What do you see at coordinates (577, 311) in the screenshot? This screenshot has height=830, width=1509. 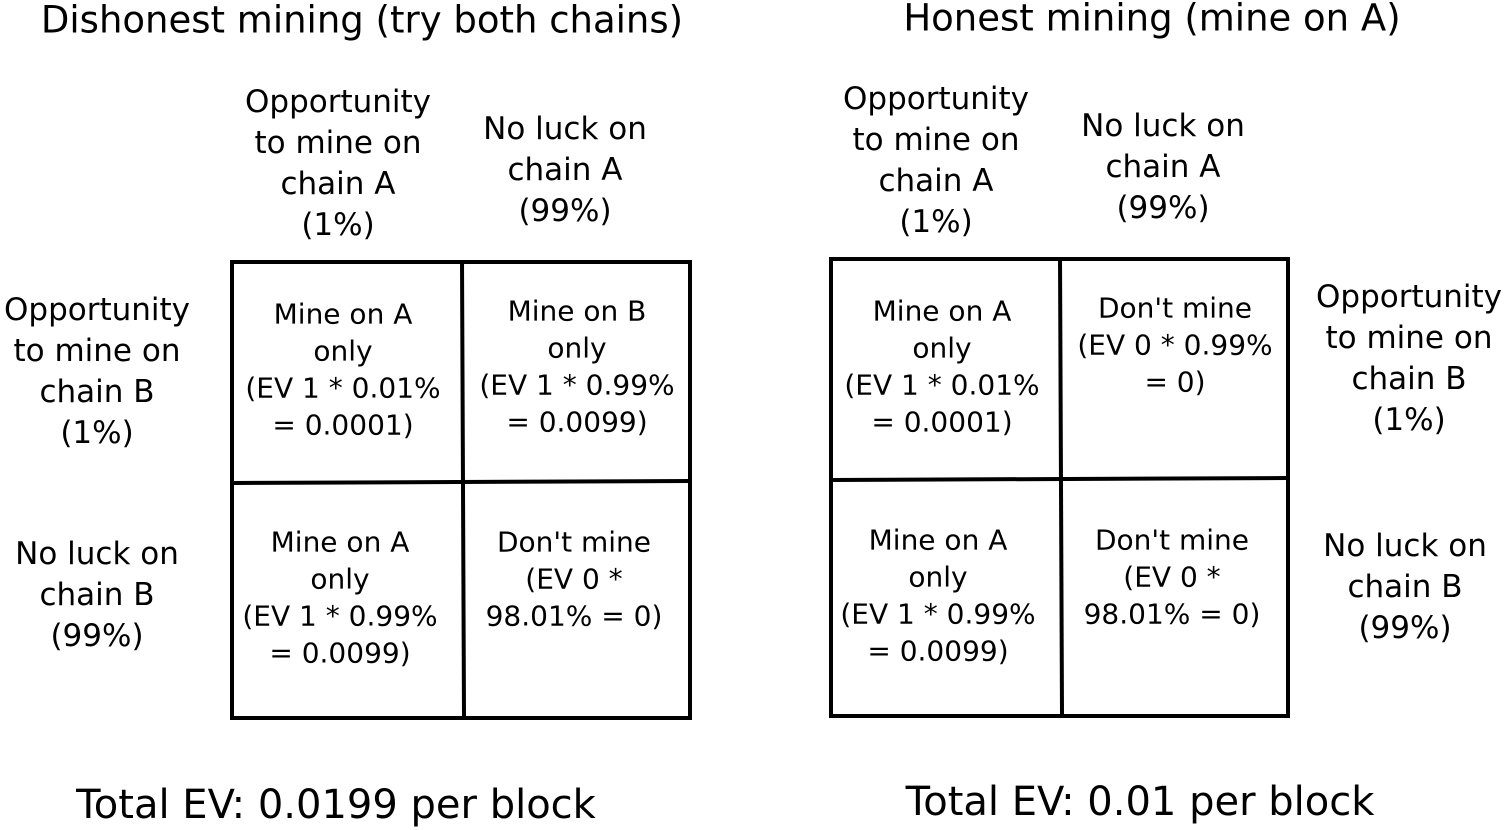 I see `cell-text: Mine on B` at bounding box center [577, 311].